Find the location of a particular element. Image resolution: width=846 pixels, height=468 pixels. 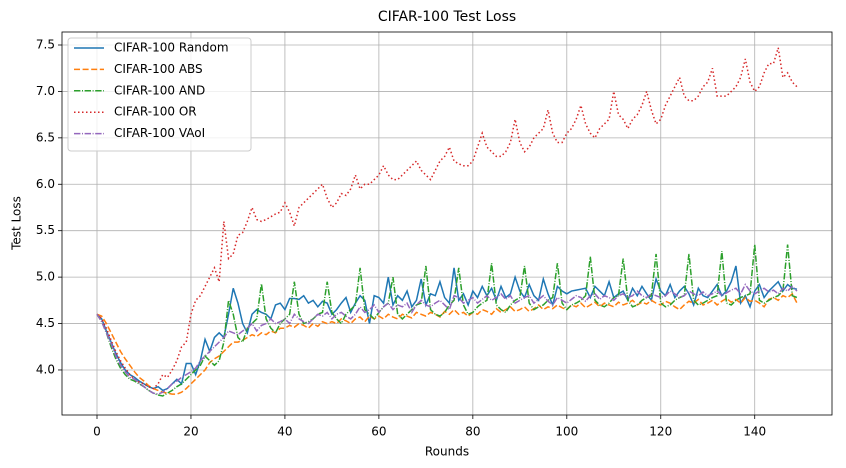

y-tick-label: 5.0 is located at coordinates (45, 277).